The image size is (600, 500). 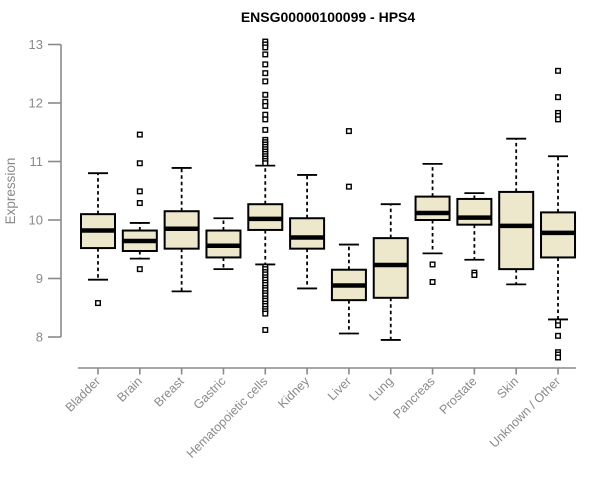 I want to click on x-tick-label: Breast, so click(x=169, y=392).